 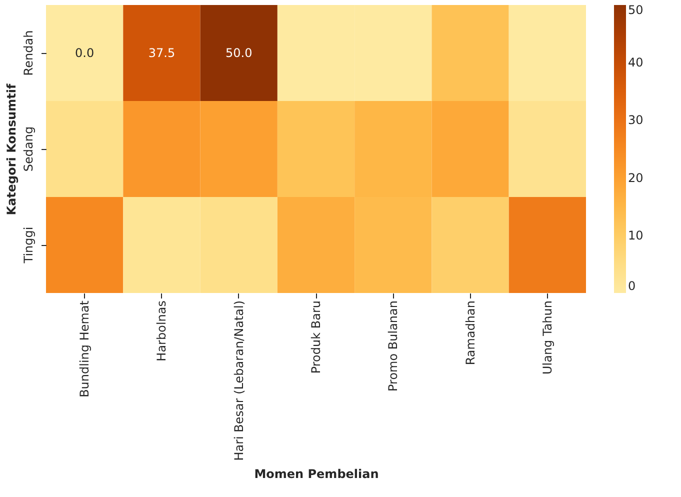 I want to click on color-bar-label: 20, so click(x=636, y=177).